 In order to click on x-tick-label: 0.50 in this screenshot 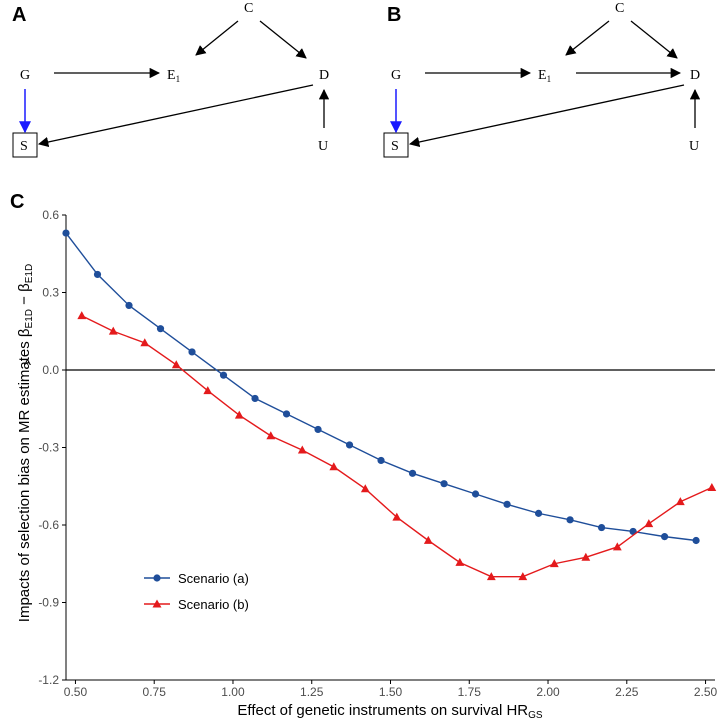, I will do `click(76, 692)`.